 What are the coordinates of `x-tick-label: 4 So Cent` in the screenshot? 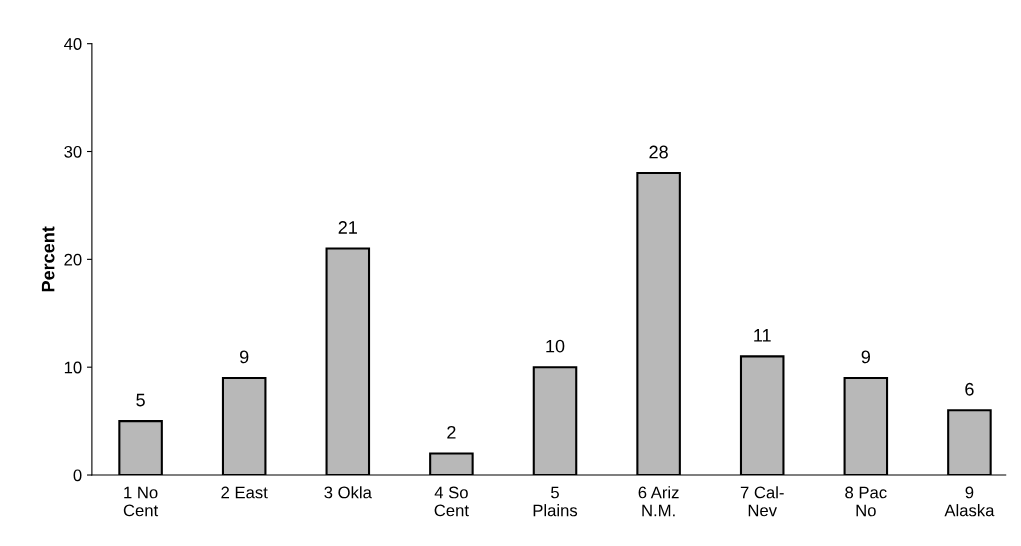 It's located at (451, 501).